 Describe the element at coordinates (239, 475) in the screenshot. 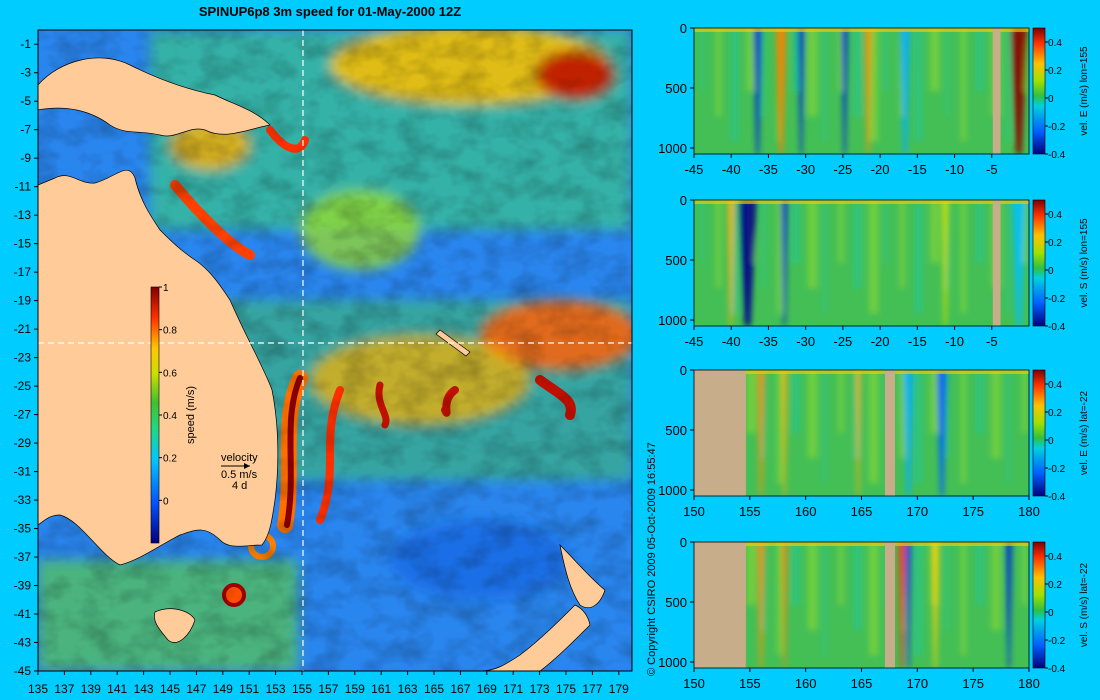

I see `velocity-legend-speed: 0.5 m/s` at that location.